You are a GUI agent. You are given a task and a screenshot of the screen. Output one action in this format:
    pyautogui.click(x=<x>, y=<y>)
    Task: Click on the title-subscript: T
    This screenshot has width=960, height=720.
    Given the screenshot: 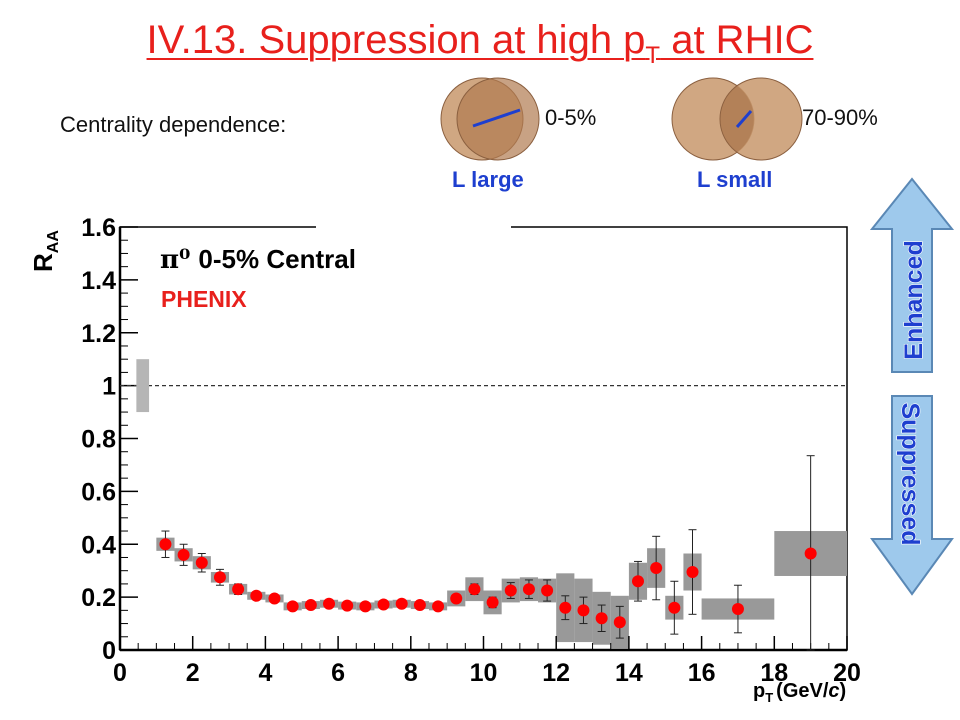 What is the action you would take?
    pyautogui.click(x=653, y=55)
    